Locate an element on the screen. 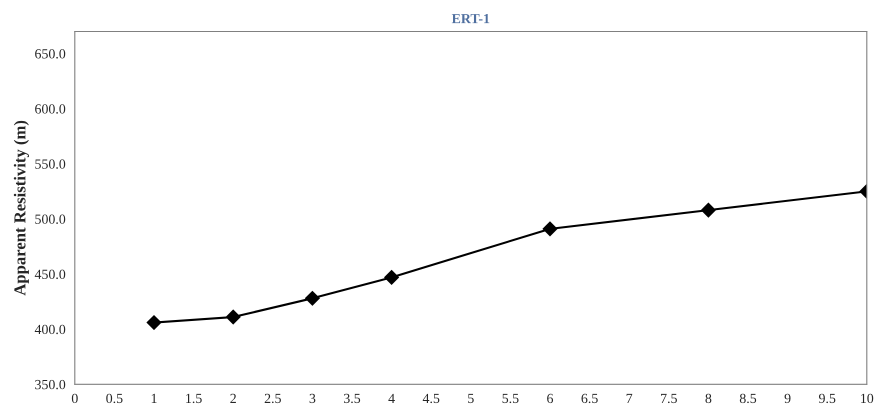 The height and width of the screenshot is (420, 880). x-tick-label: 0 is located at coordinates (75, 399).